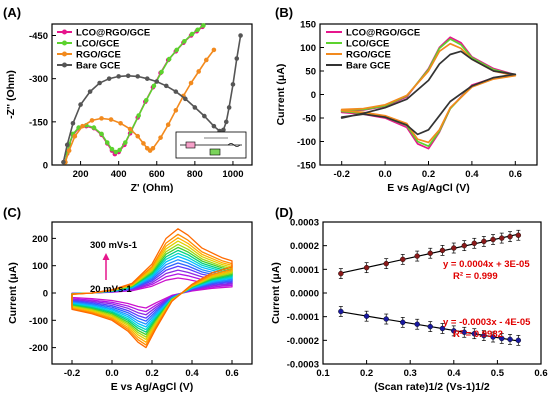  I want to click on y-tick-label: 50, so click(310, 72).